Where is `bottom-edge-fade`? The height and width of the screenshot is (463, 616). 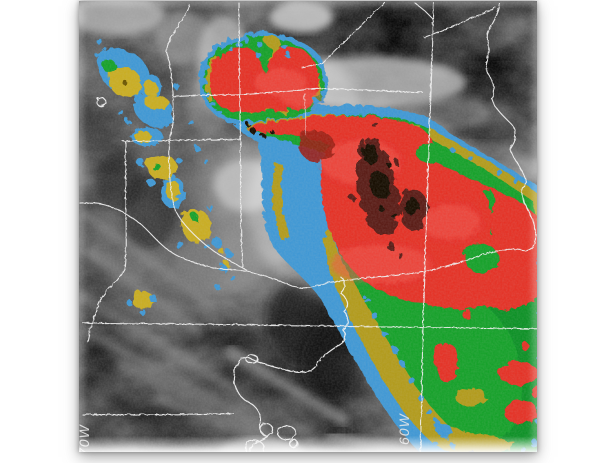
bottom-edge-fade is located at coordinates (308, 444).